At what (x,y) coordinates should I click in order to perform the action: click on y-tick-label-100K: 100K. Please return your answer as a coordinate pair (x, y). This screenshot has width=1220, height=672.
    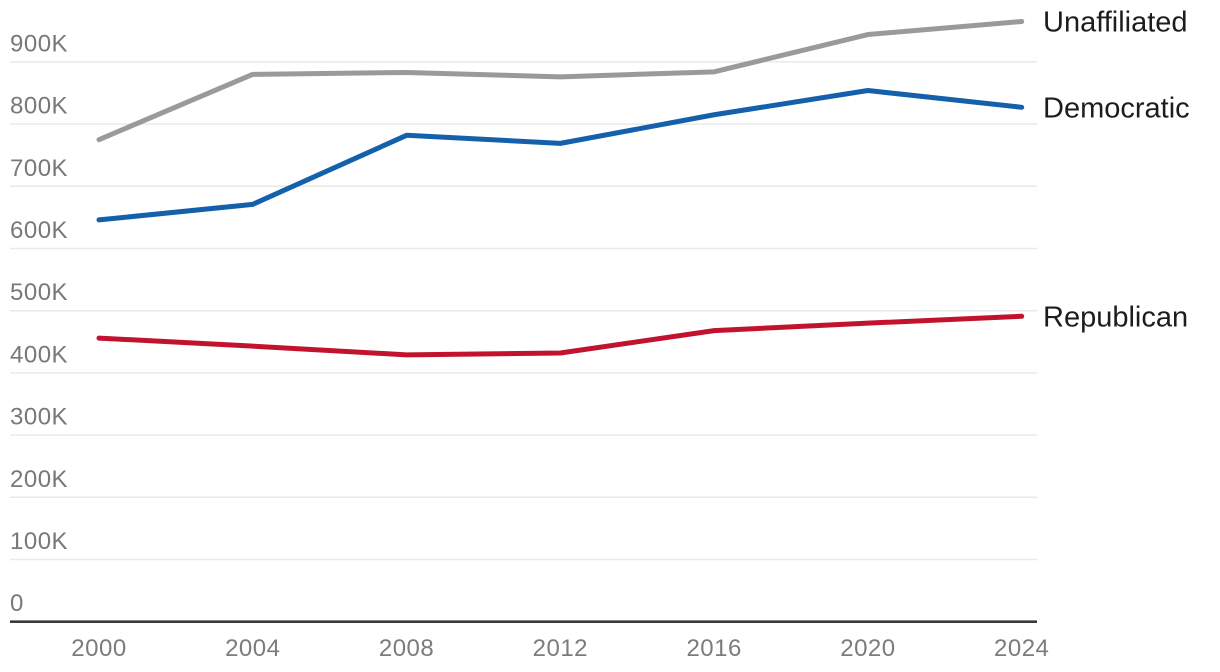
    Looking at the image, I should click on (39, 541).